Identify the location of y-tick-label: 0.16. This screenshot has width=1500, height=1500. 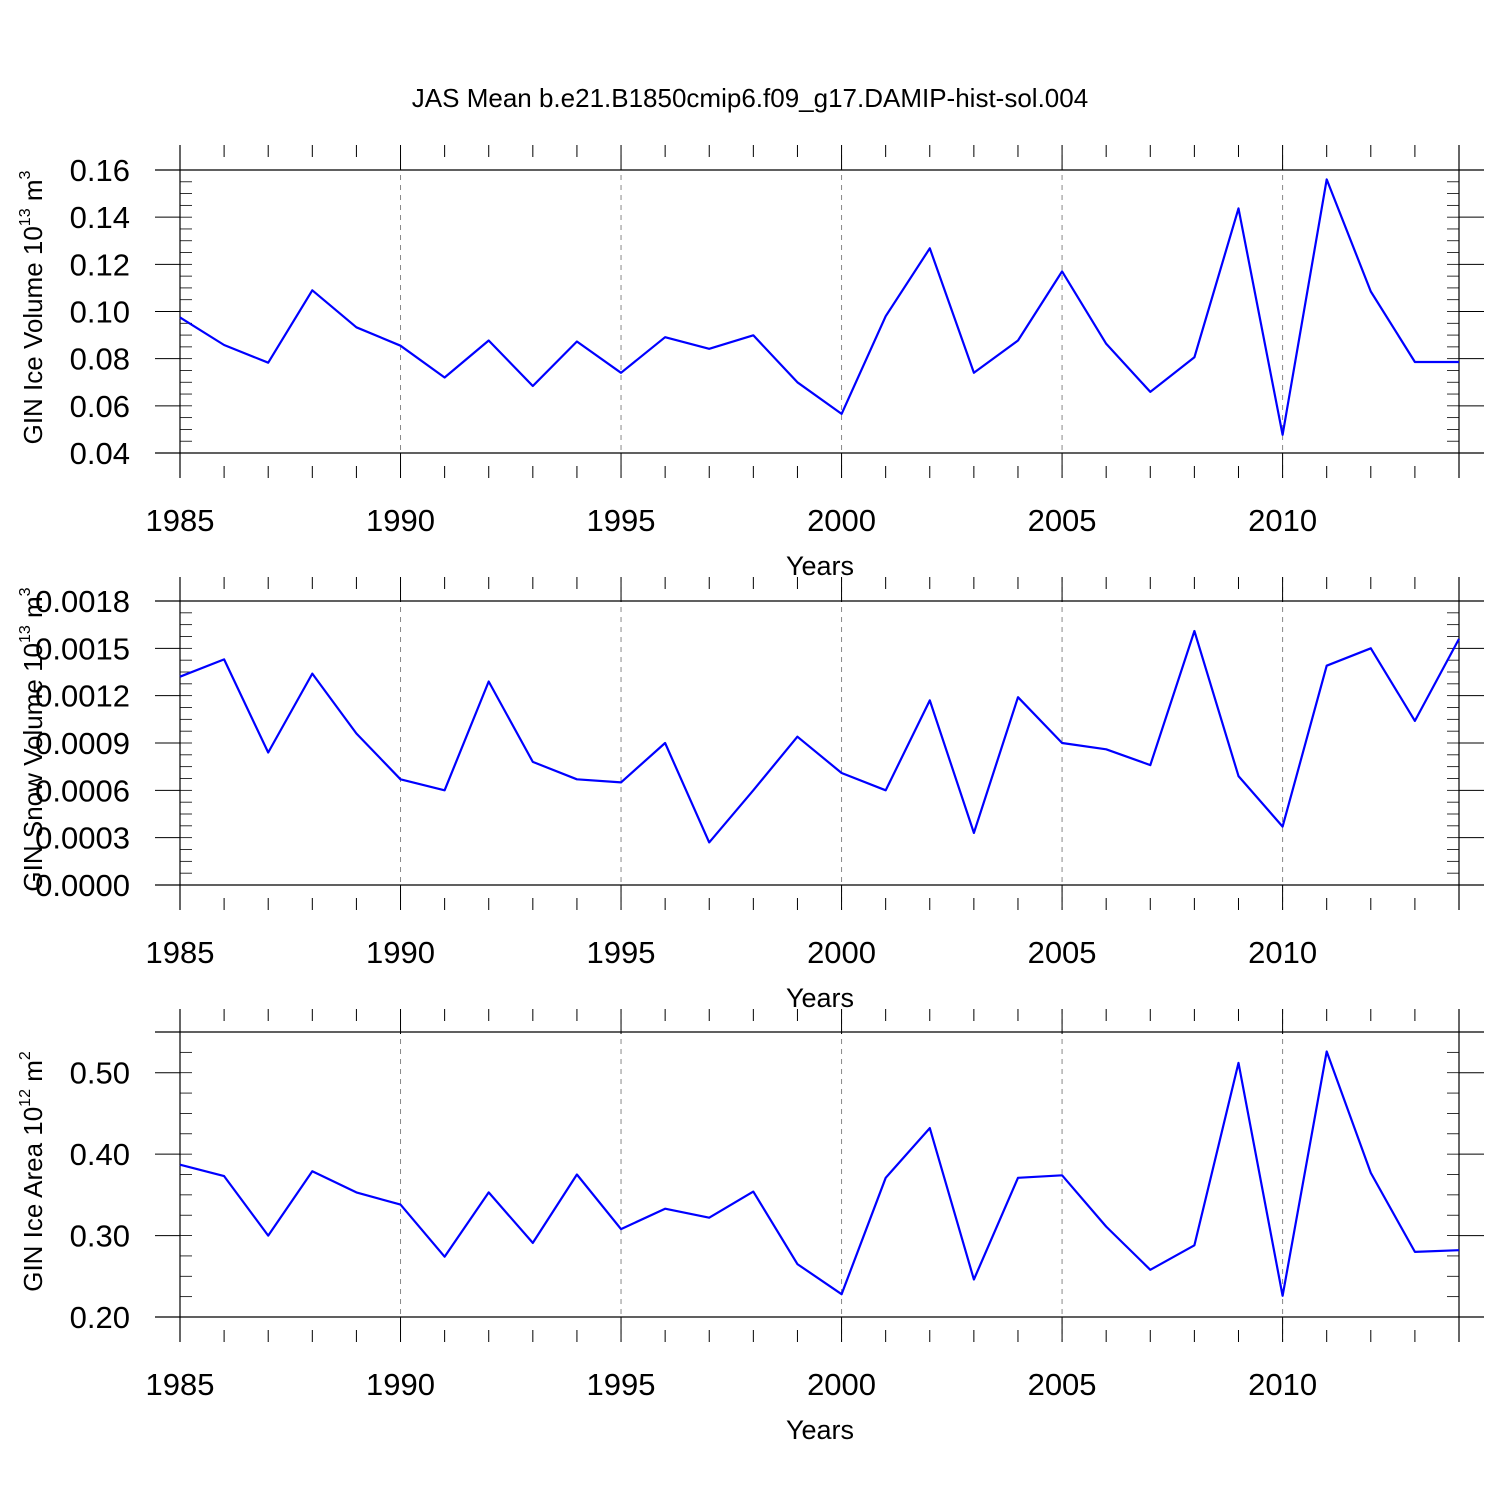
(100, 170).